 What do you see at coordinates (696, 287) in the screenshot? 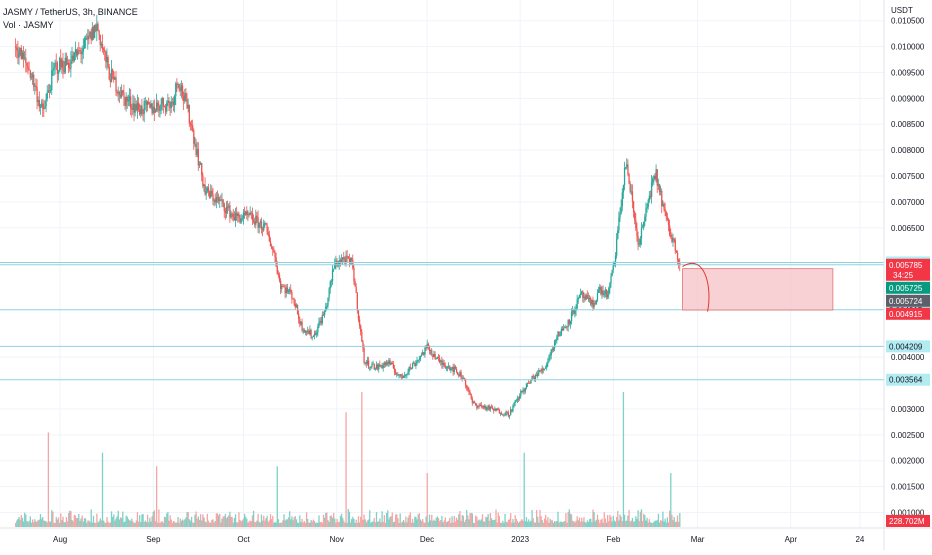
I see `projection-arc` at bounding box center [696, 287].